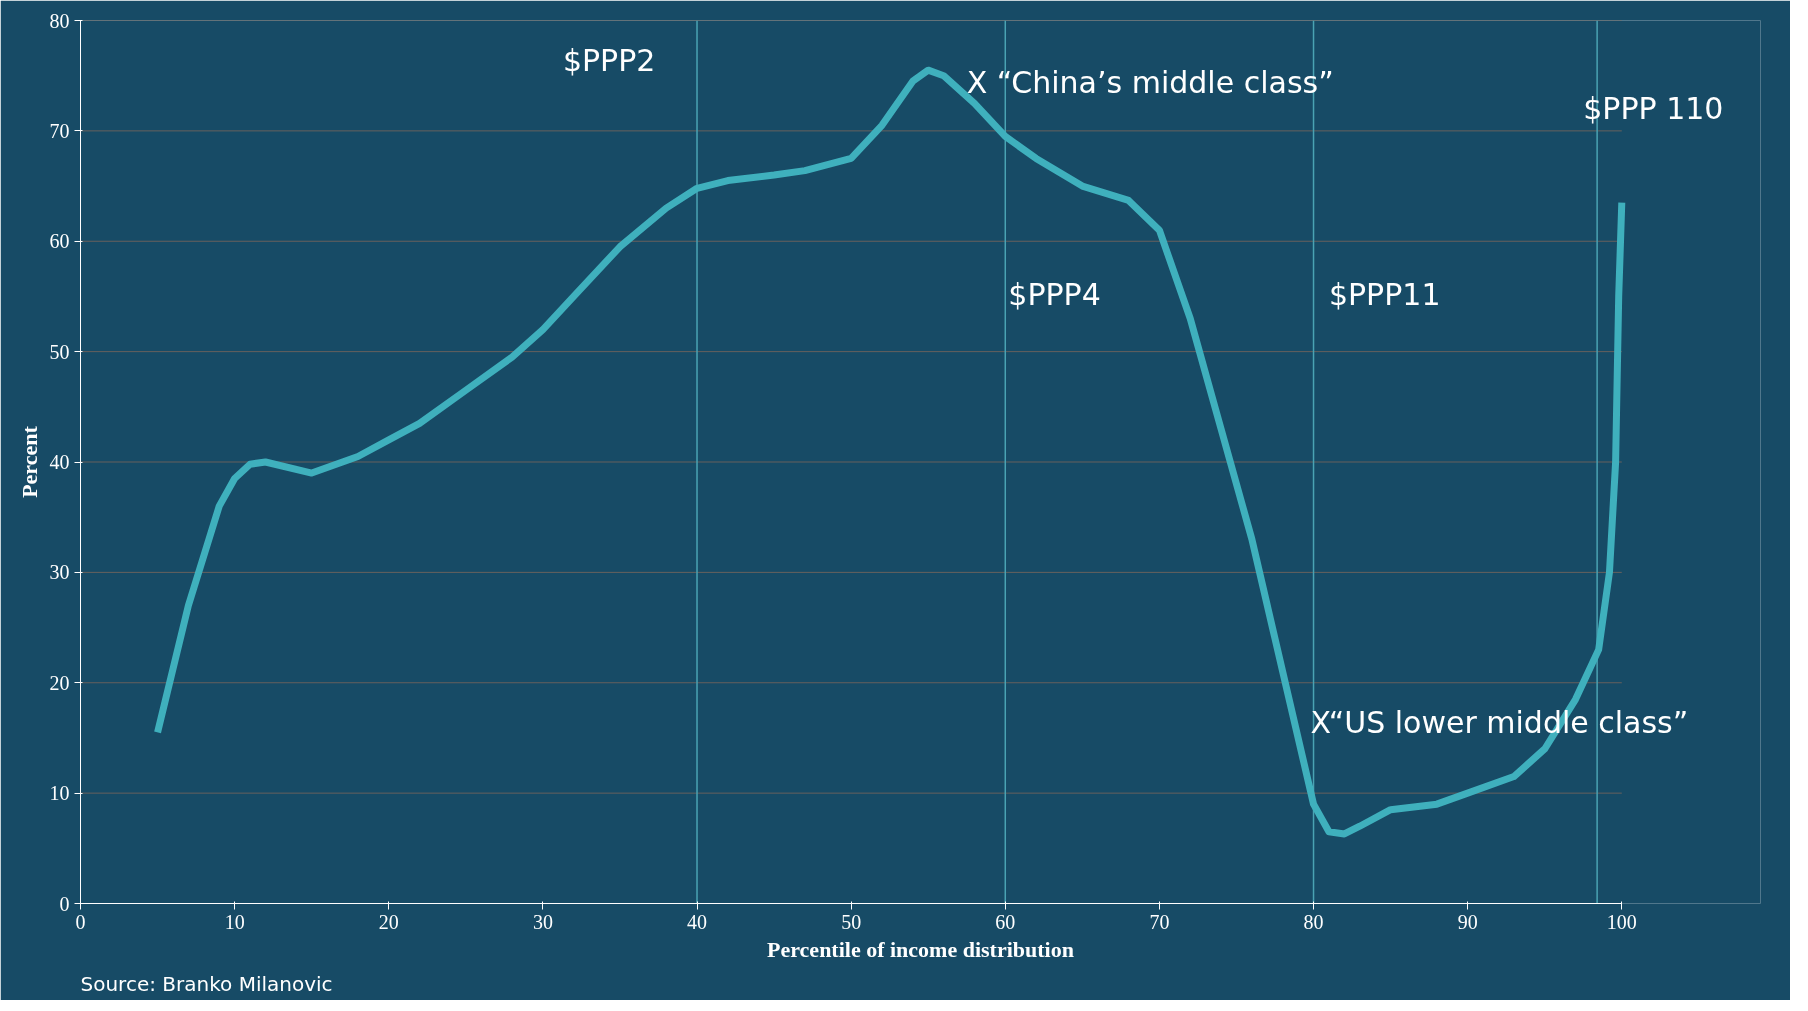 The width and height of the screenshot is (1808, 1011). Describe the element at coordinates (1384, 294) in the screenshot. I see `annotation: $PPP11` at that location.